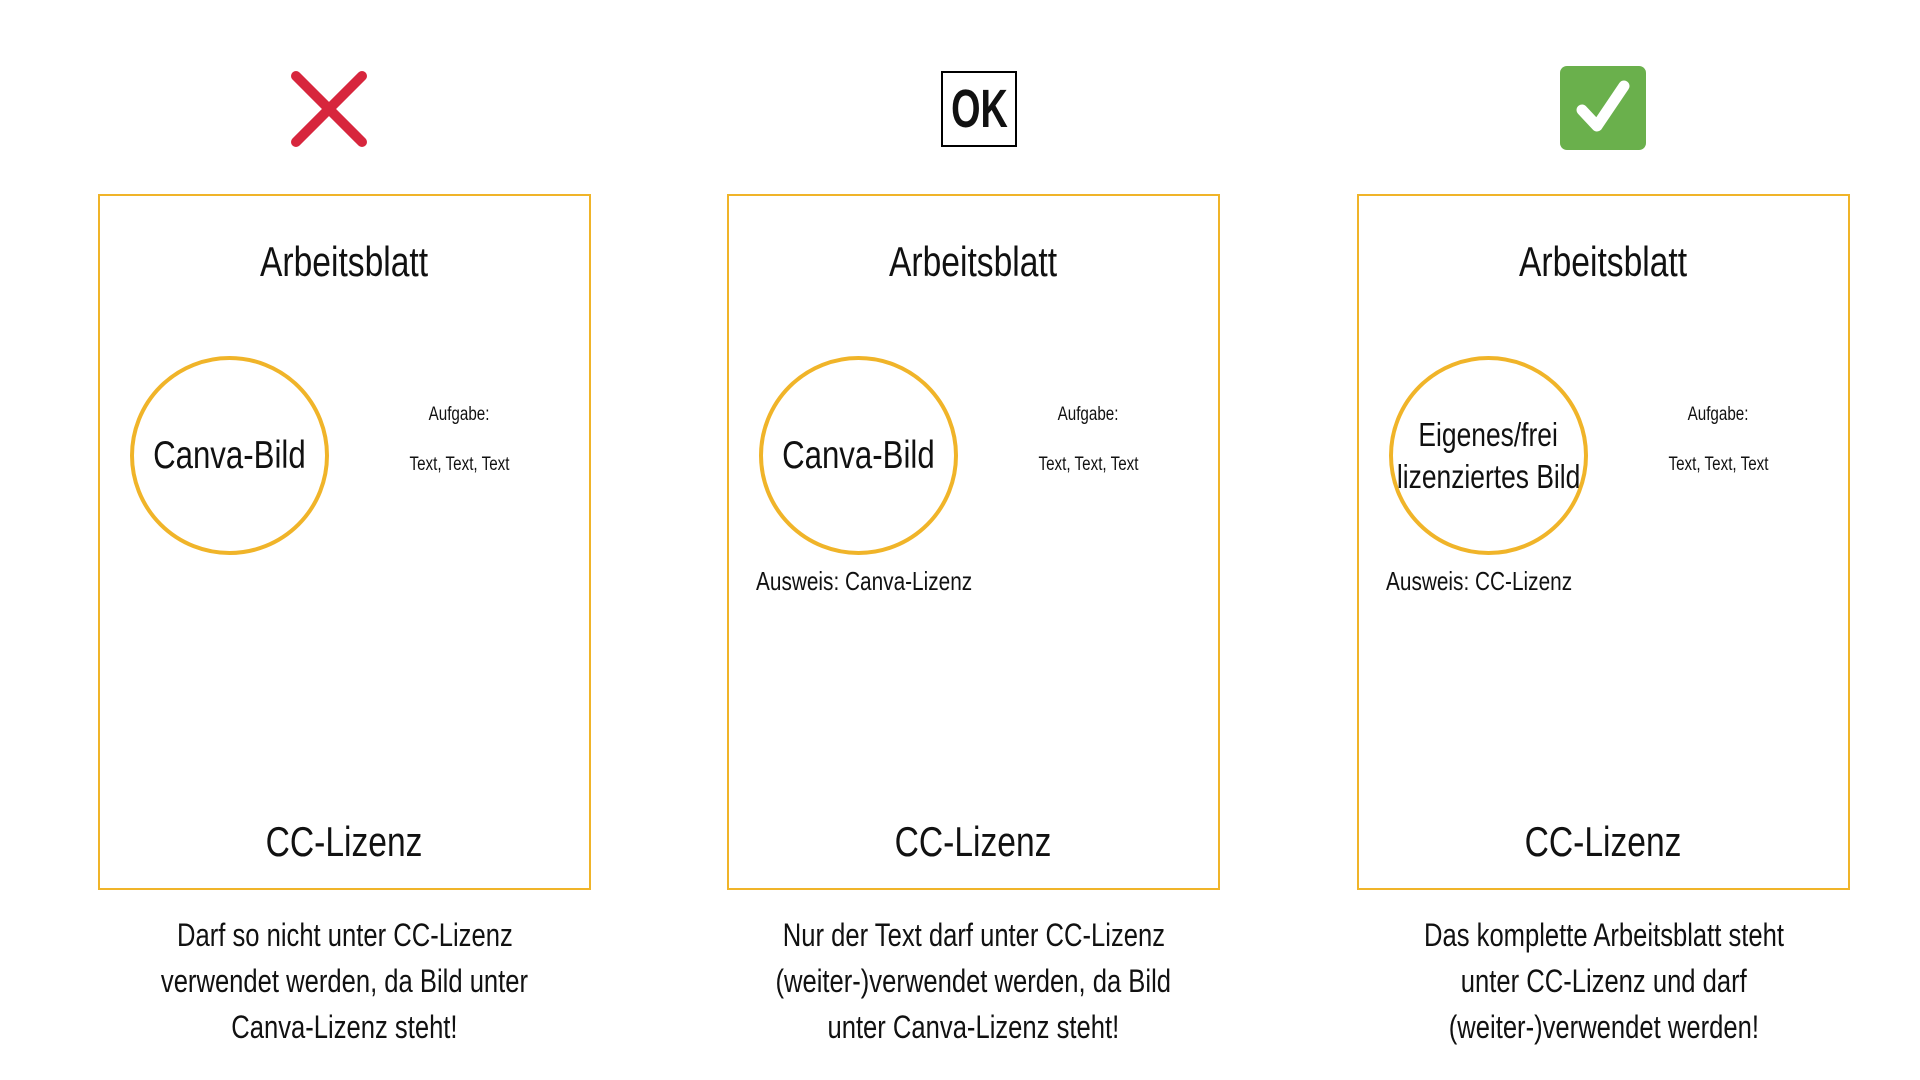 The height and width of the screenshot is (1080, 1920). What do you see at coordinates (864, 581) in the screenshot?
I see `attribution-text: Ausweis: Canva-Lizenz` at bounding box center [864, 581].